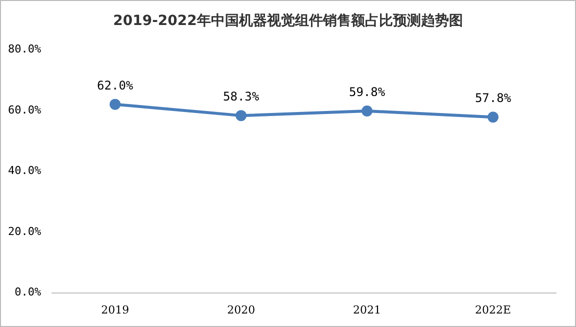 The image size is (576, 327). What do you see at coordinates (25, 171) in the screenshot?
I see `y-tick-label: 40.0%` at bounding box center [25, 171].